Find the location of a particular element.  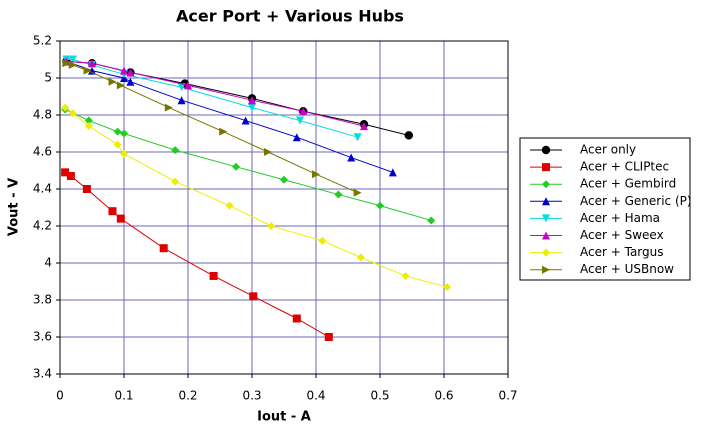

y-tick-label: 4 is located at coordinates (48, 263).